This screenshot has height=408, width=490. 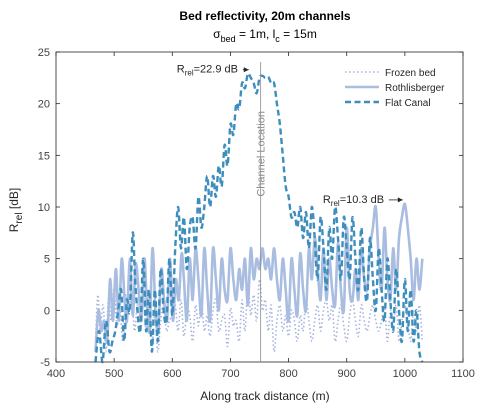 I want to click on subtitle-part-c: c, so click(x=277, y=39).